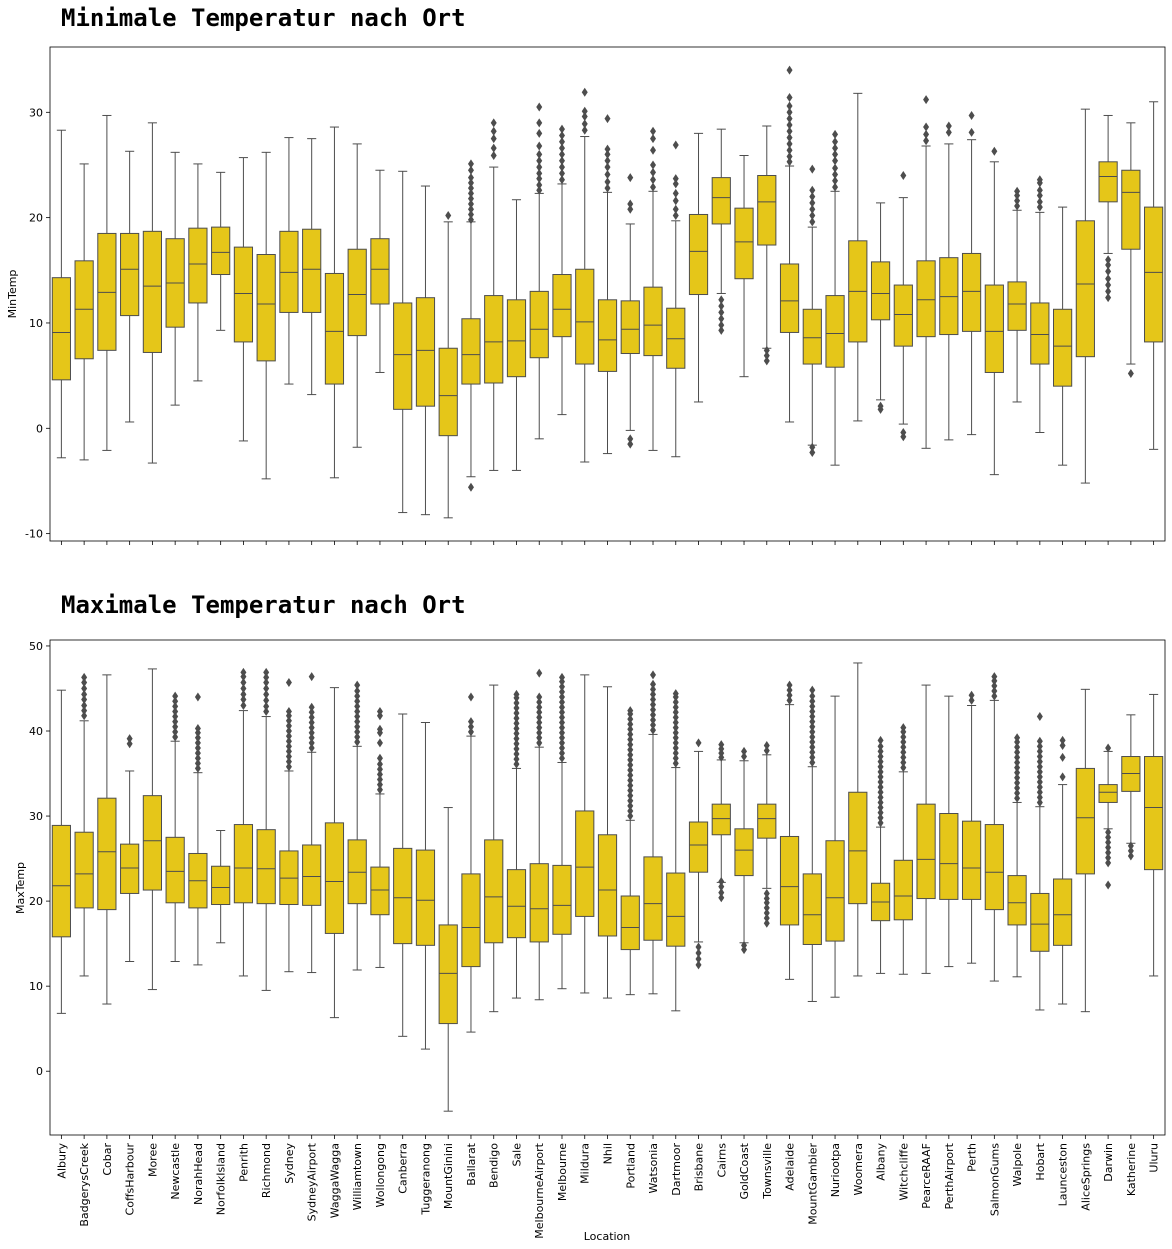  Describe the element at coordinates (243, 1162) in the screenshot. I see `x-tick-label: Penrith` at that location.